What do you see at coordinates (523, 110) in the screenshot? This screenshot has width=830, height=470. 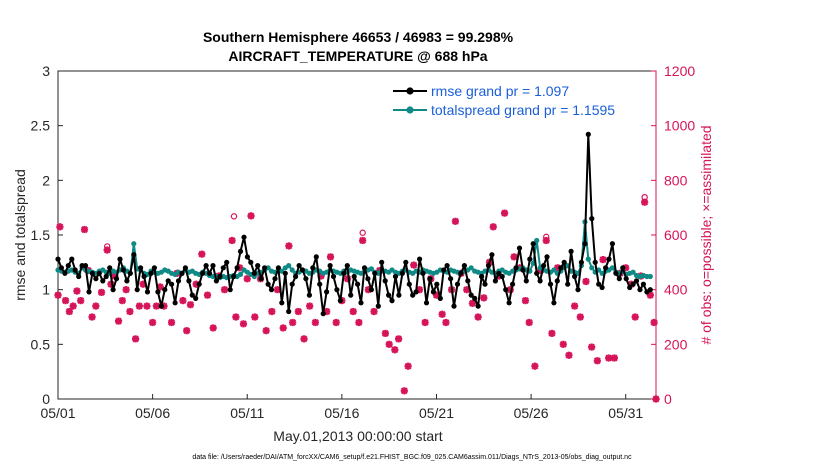 I see `legend-spread-label: totalspread grand pr = 1.1595` at bounding box center [523, 110].